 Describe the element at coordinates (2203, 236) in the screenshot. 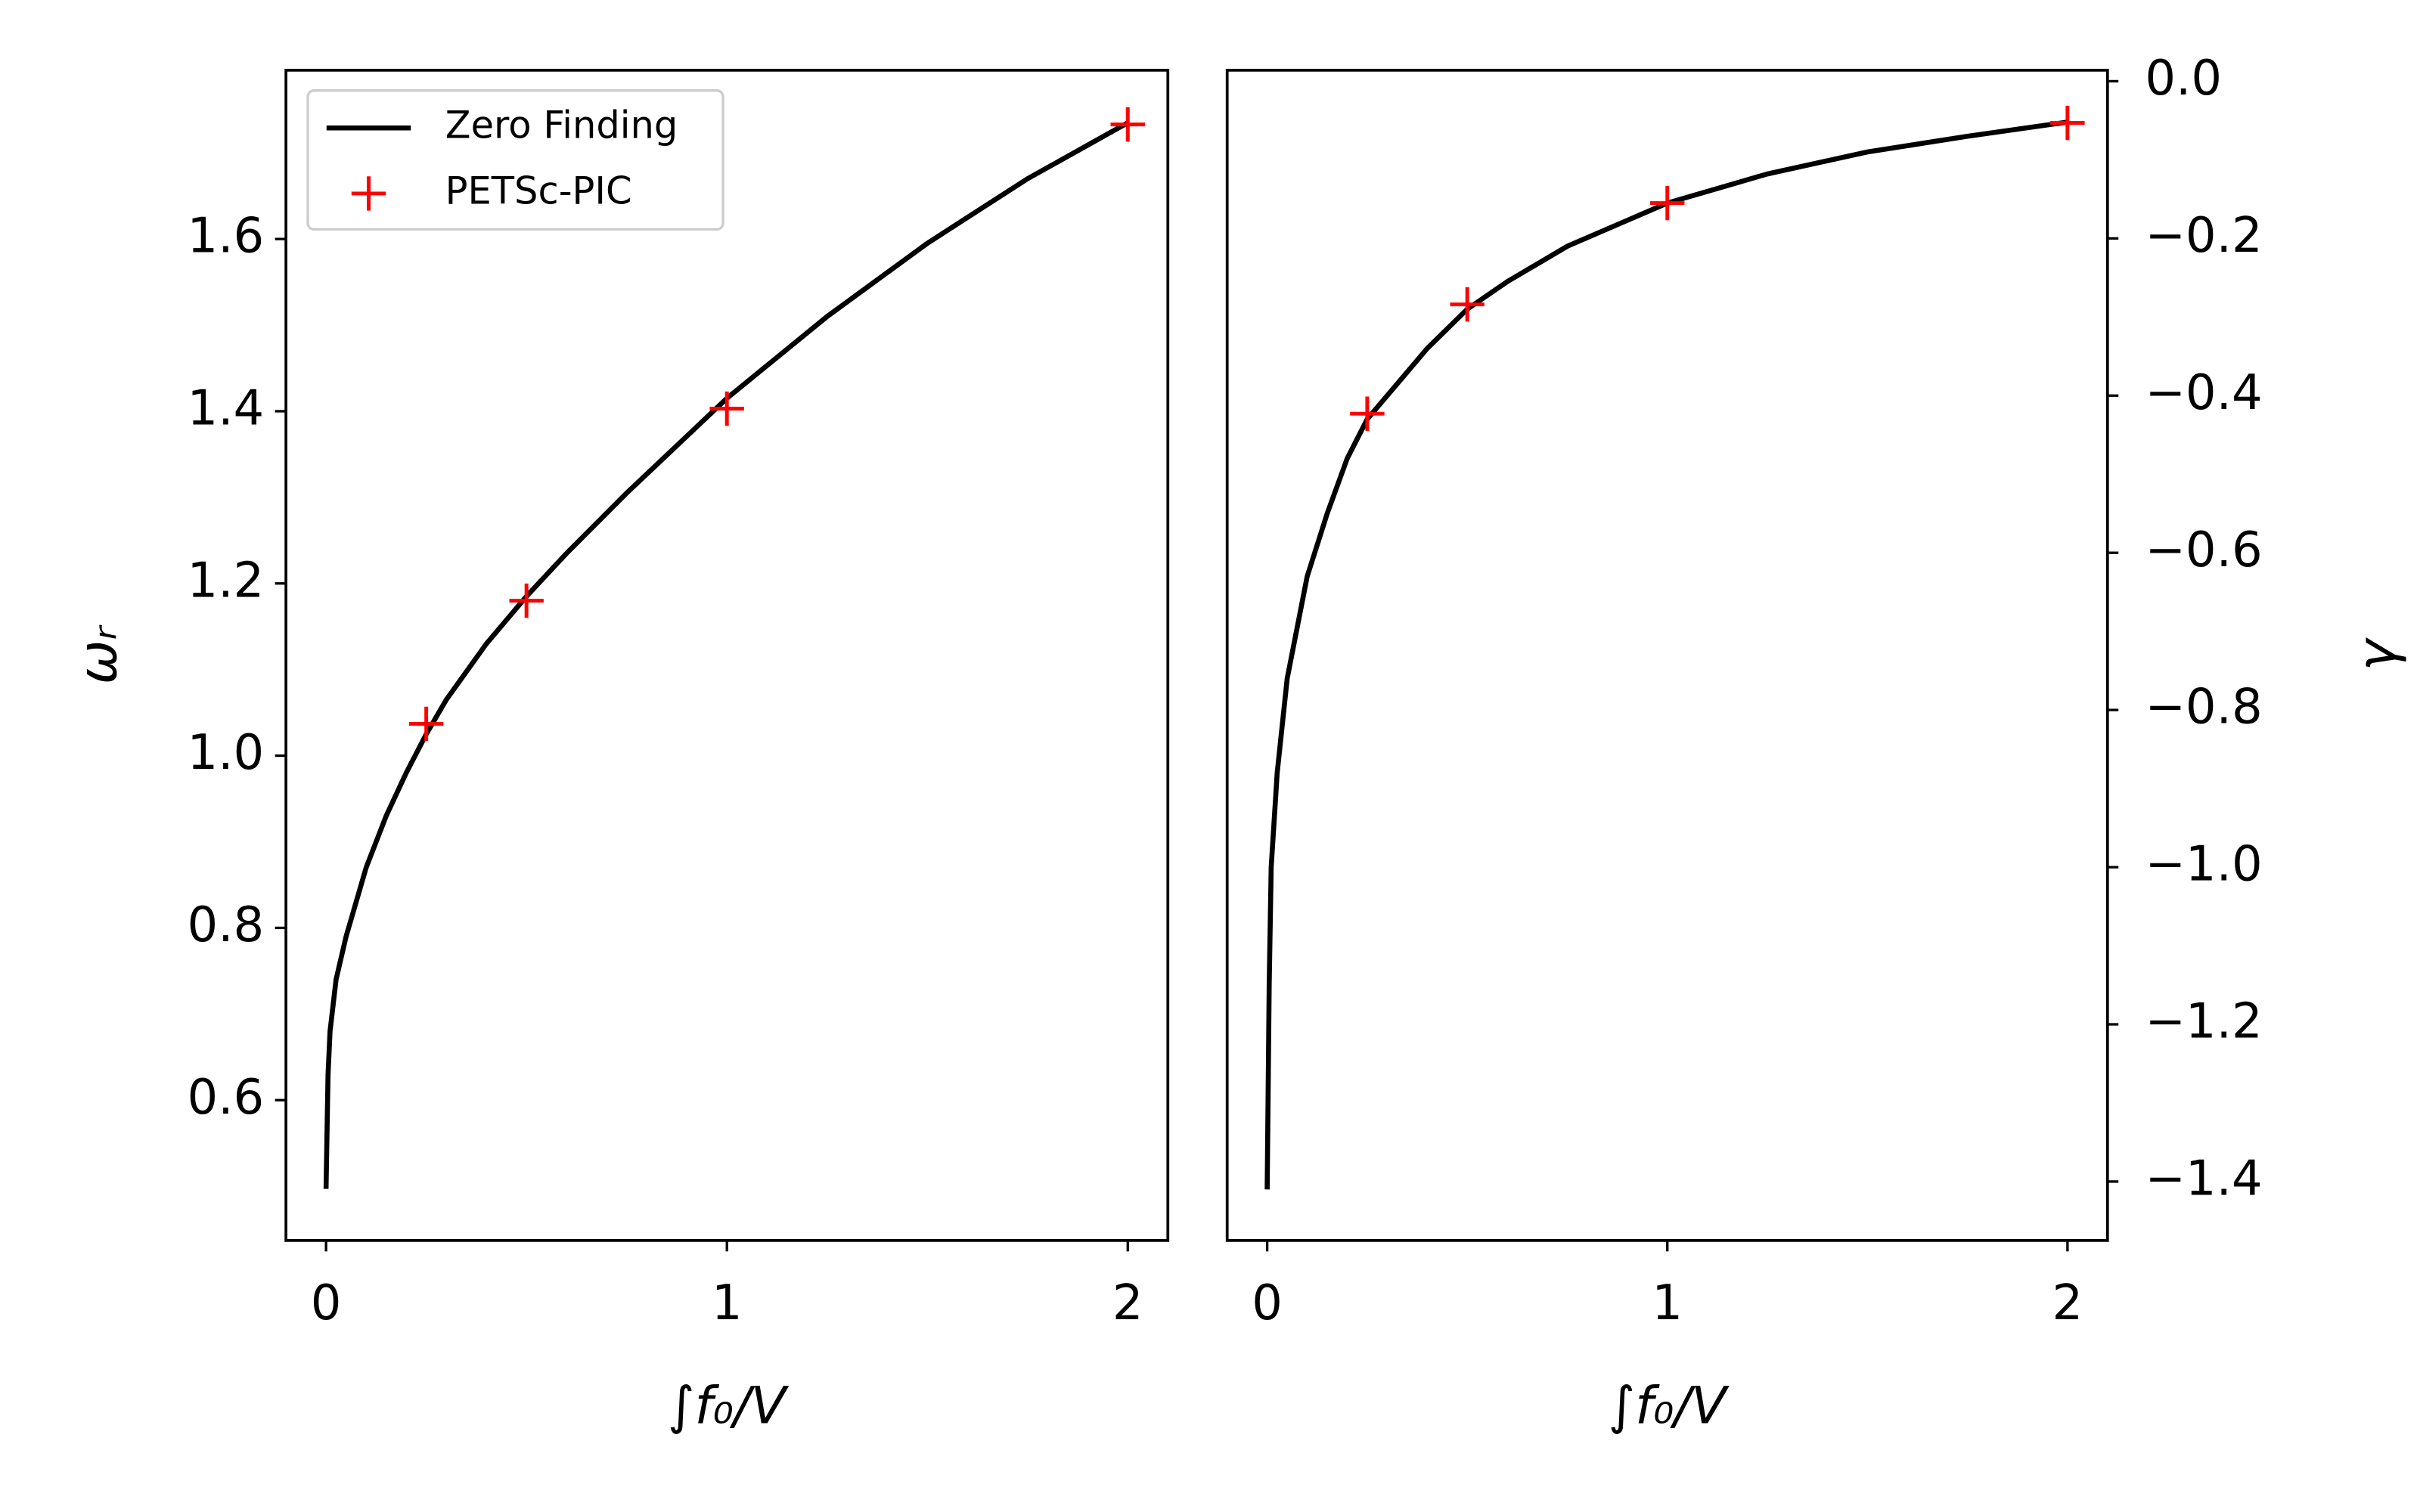

I see `y-tick-label: −0.2` at that location.